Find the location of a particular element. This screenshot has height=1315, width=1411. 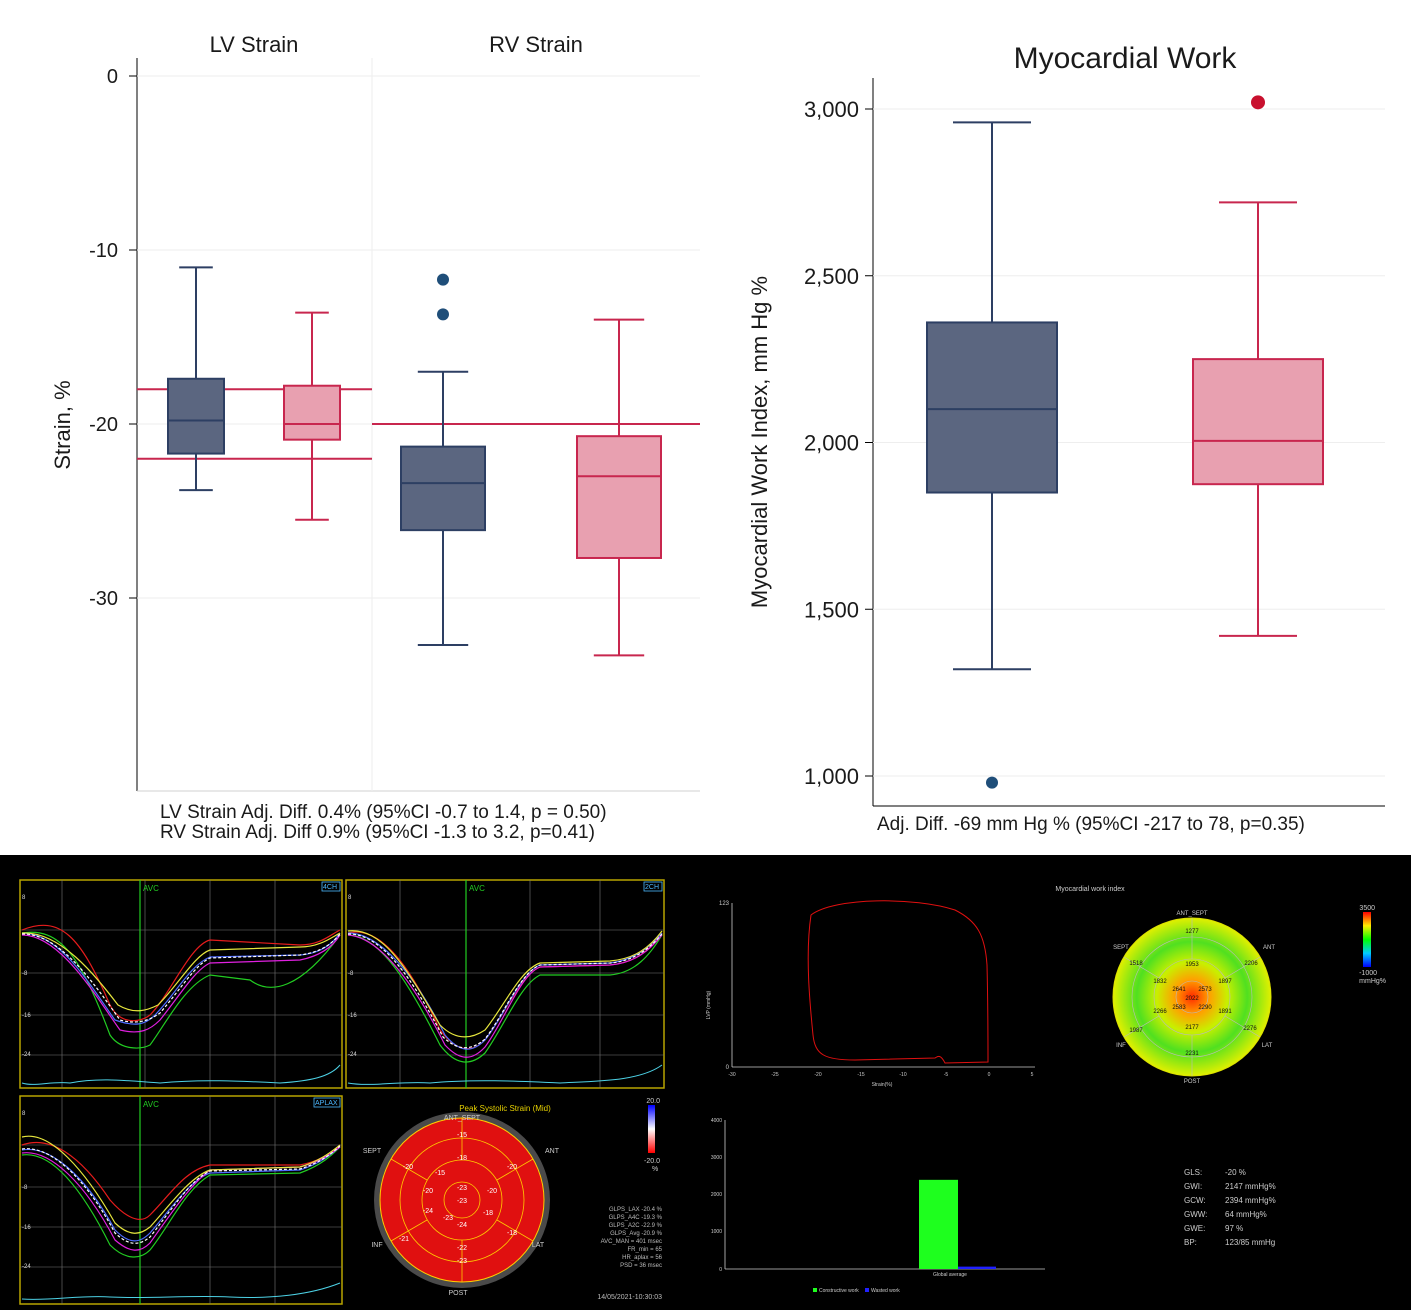

svg-text: SEPT is located at coordinates (1121, 948).